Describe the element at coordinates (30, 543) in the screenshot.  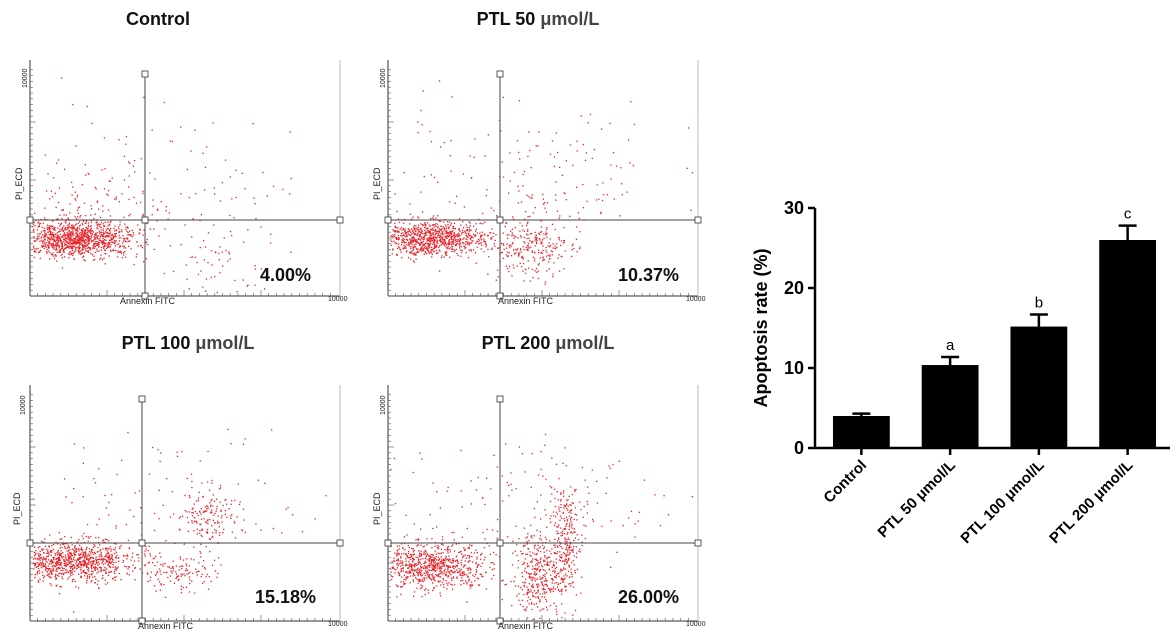
I see `gate-handle` at that location.